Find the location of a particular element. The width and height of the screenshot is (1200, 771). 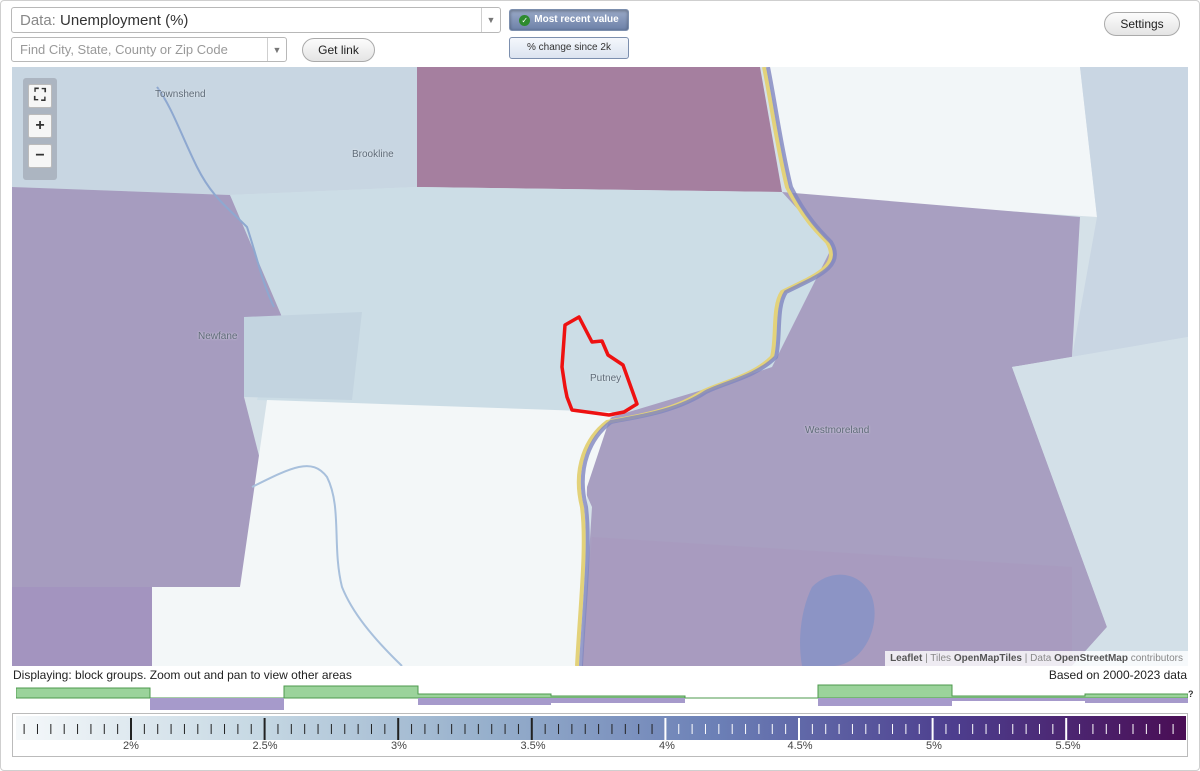

region-east-edge is located at coordinates (1130, 212).